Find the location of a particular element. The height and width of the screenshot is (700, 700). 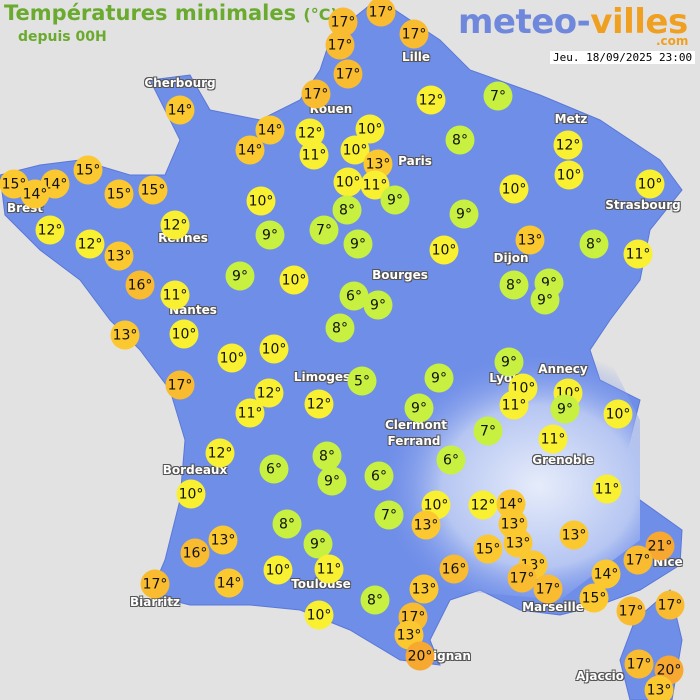

city-label: Annecy is located at coordinates (563, 369).